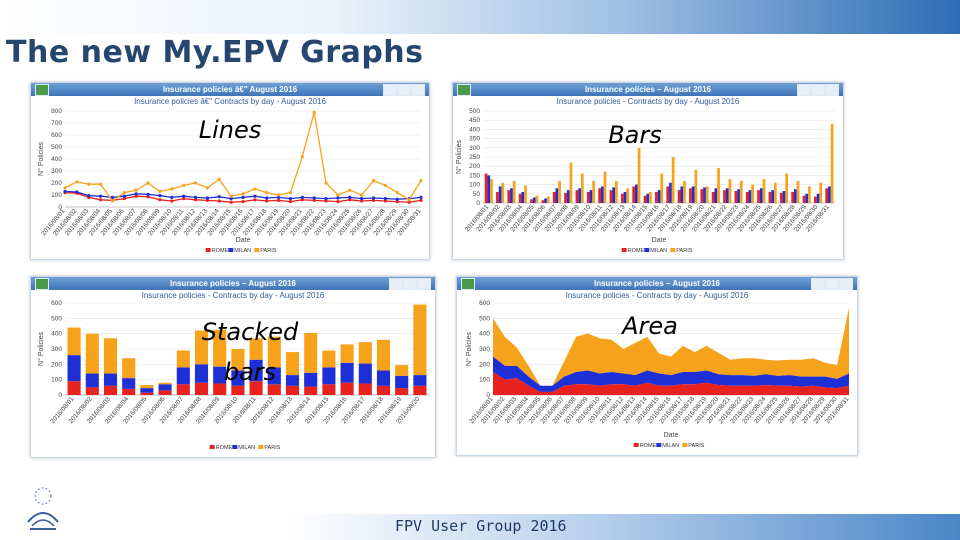 This screenshot has height=540, width=960. I want to click on legend-label: PARIS, so click(272, 448).